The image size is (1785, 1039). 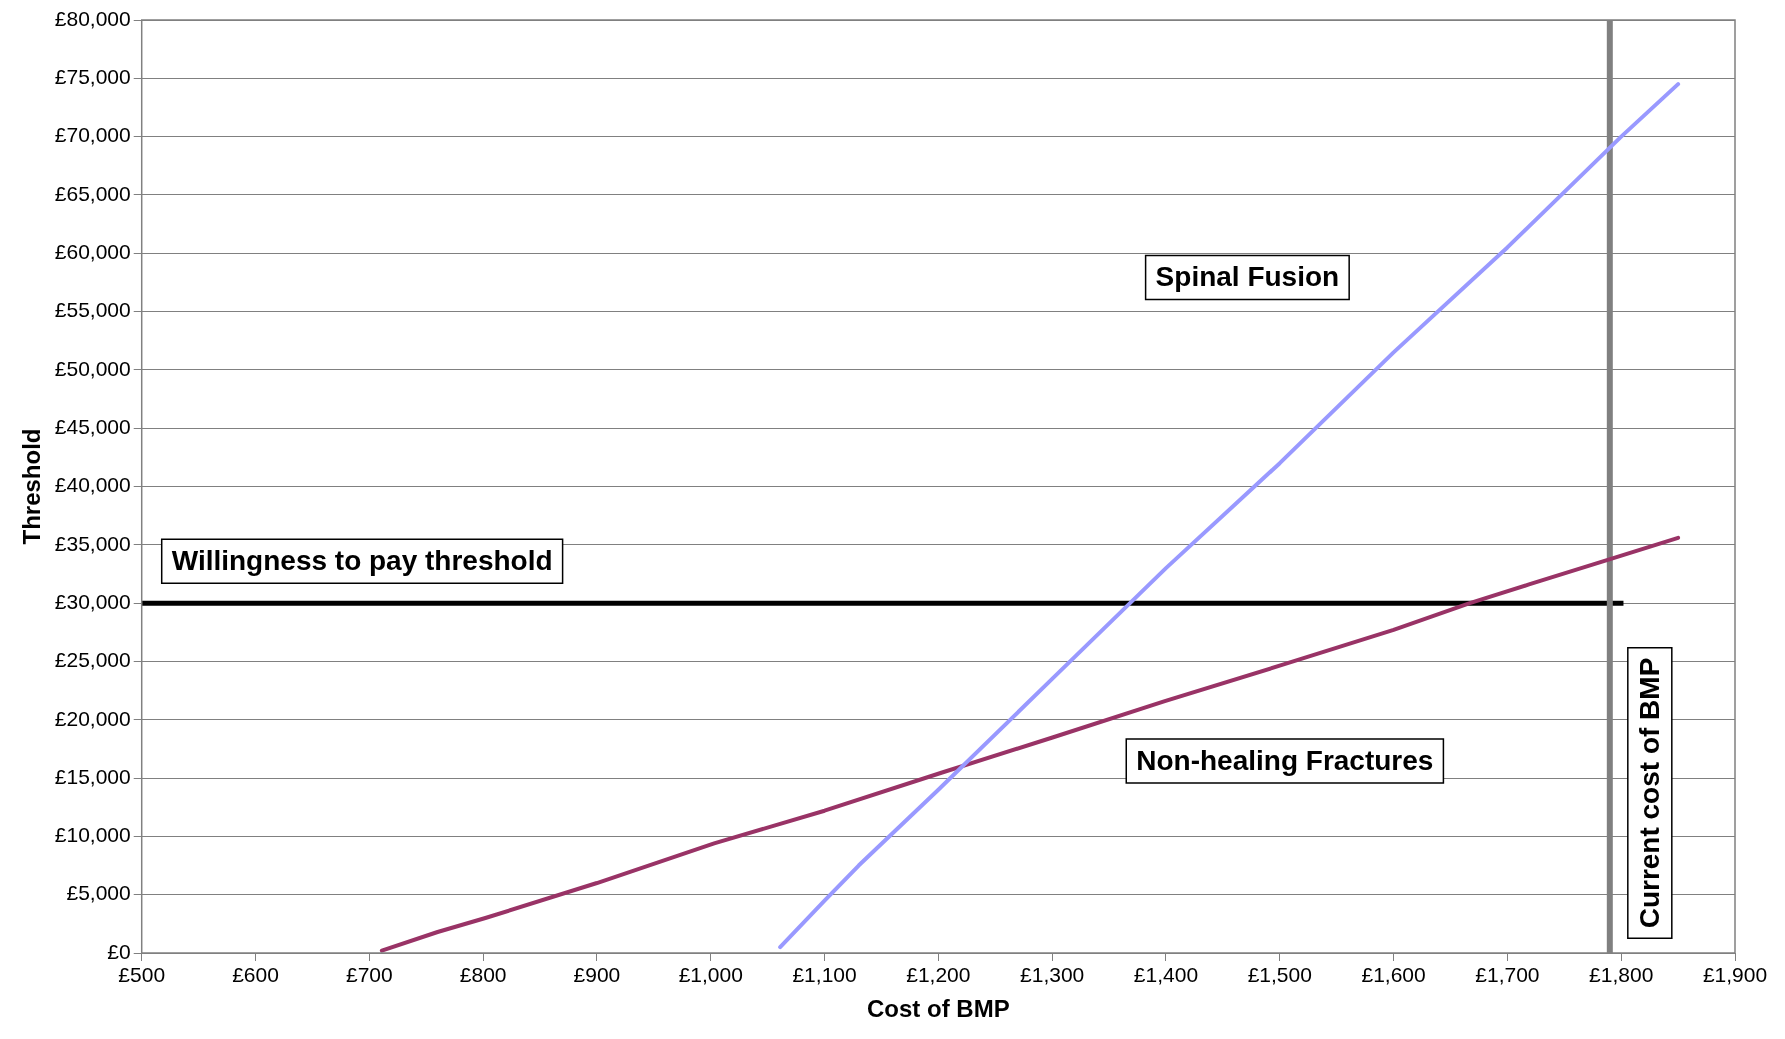 I want to click on y-tick-label: £60,000, so click(x=92, y=252).